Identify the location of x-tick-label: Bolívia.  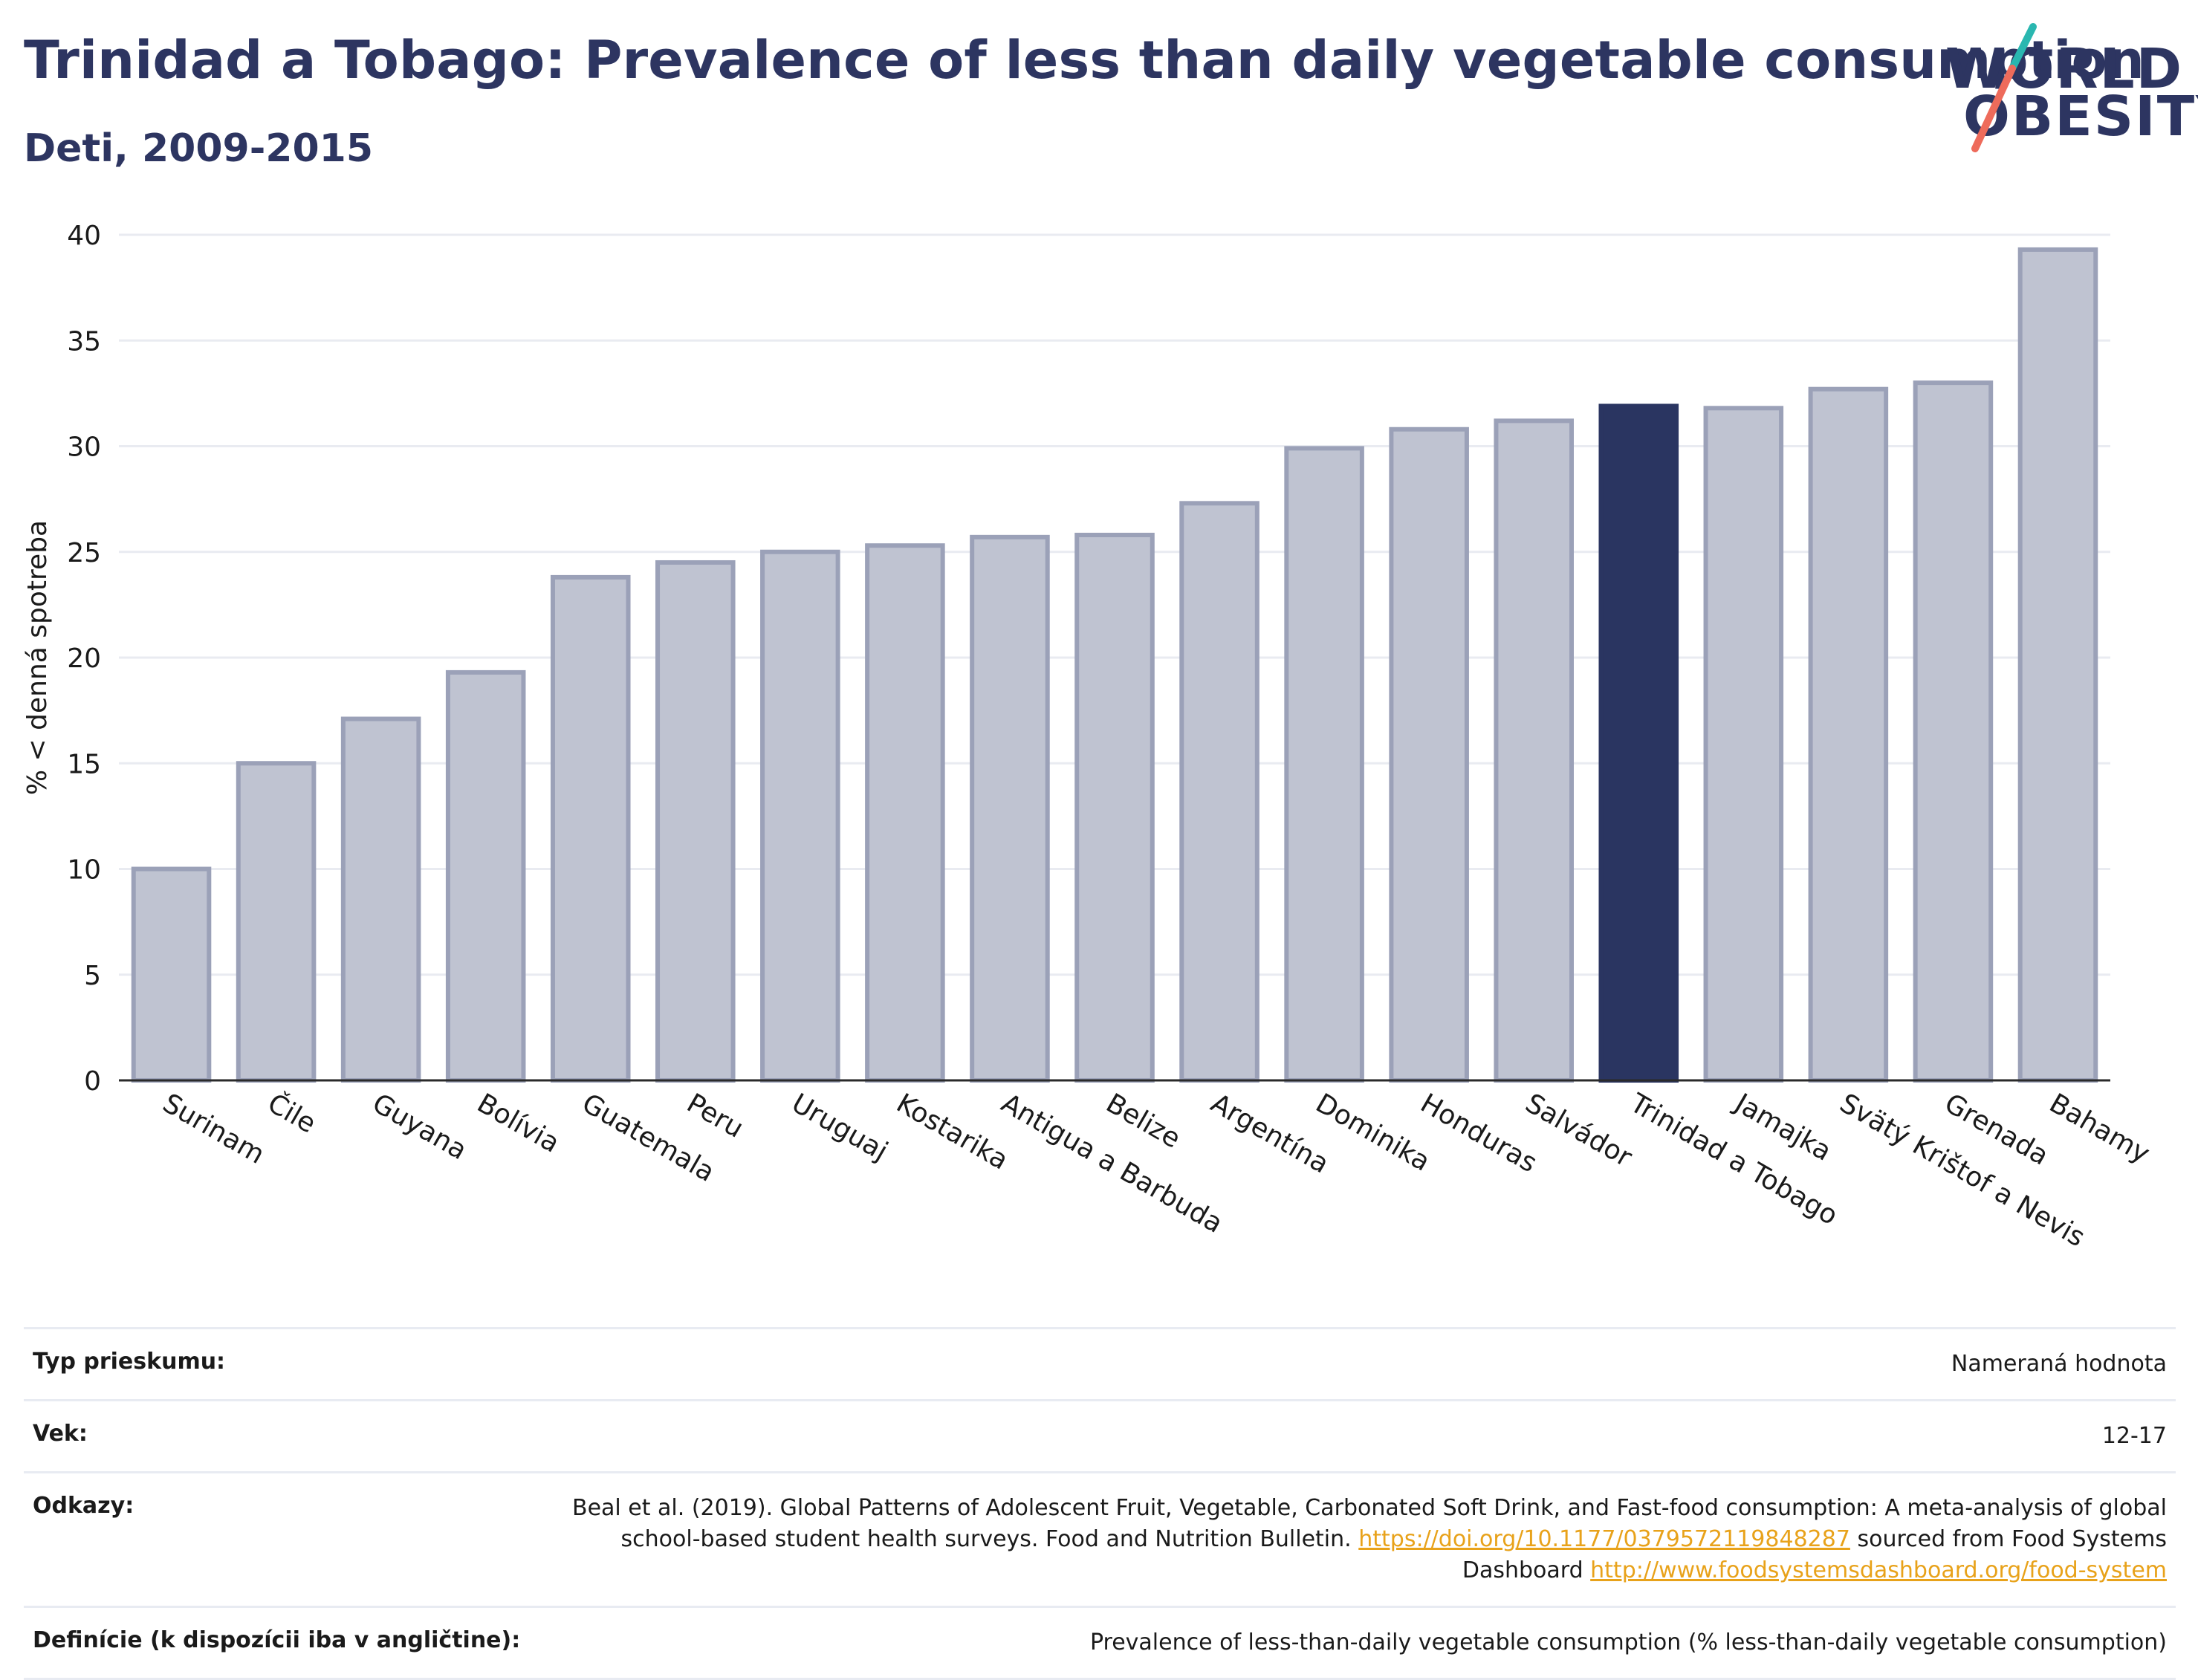
(518, 1123).